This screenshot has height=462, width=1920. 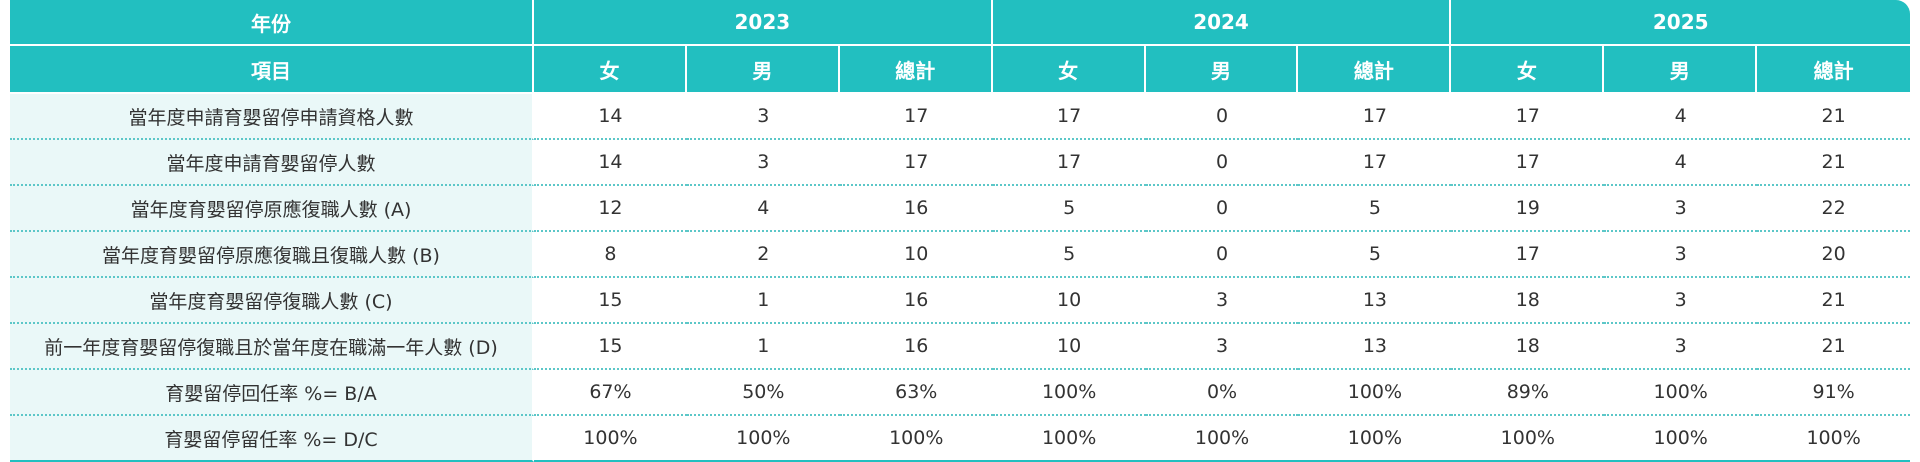 I want to click on row-label: 當年度申請育嬰留停申請資格人數, so click(x=272, y=117).